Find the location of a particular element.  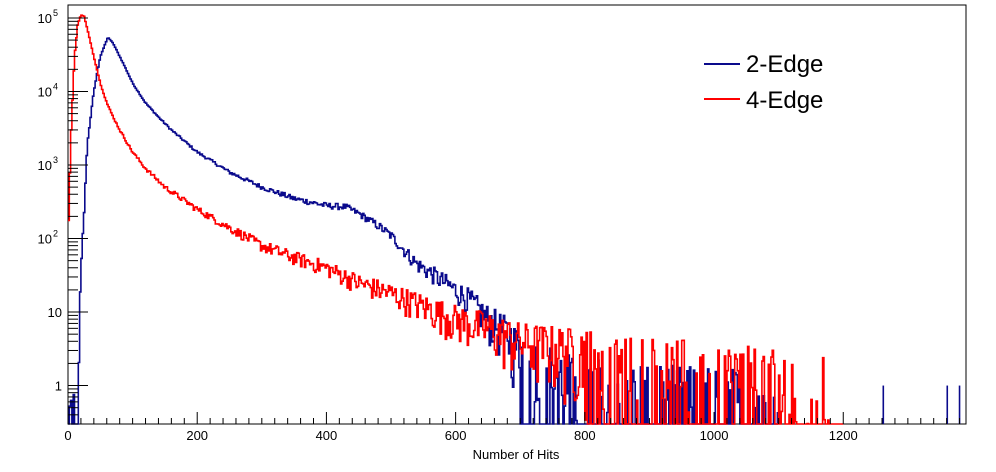

x-tick-label: 1200 is located at coordinates (843, 435).